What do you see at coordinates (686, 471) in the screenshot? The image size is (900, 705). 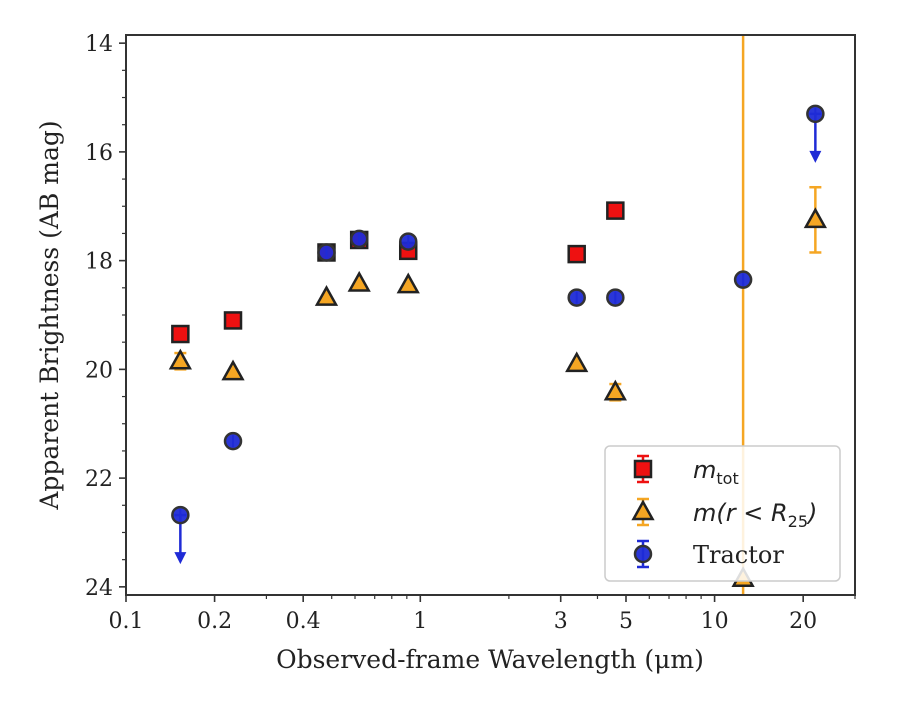 I see `legend-entry: mtot` at bounding box center [686, 471].